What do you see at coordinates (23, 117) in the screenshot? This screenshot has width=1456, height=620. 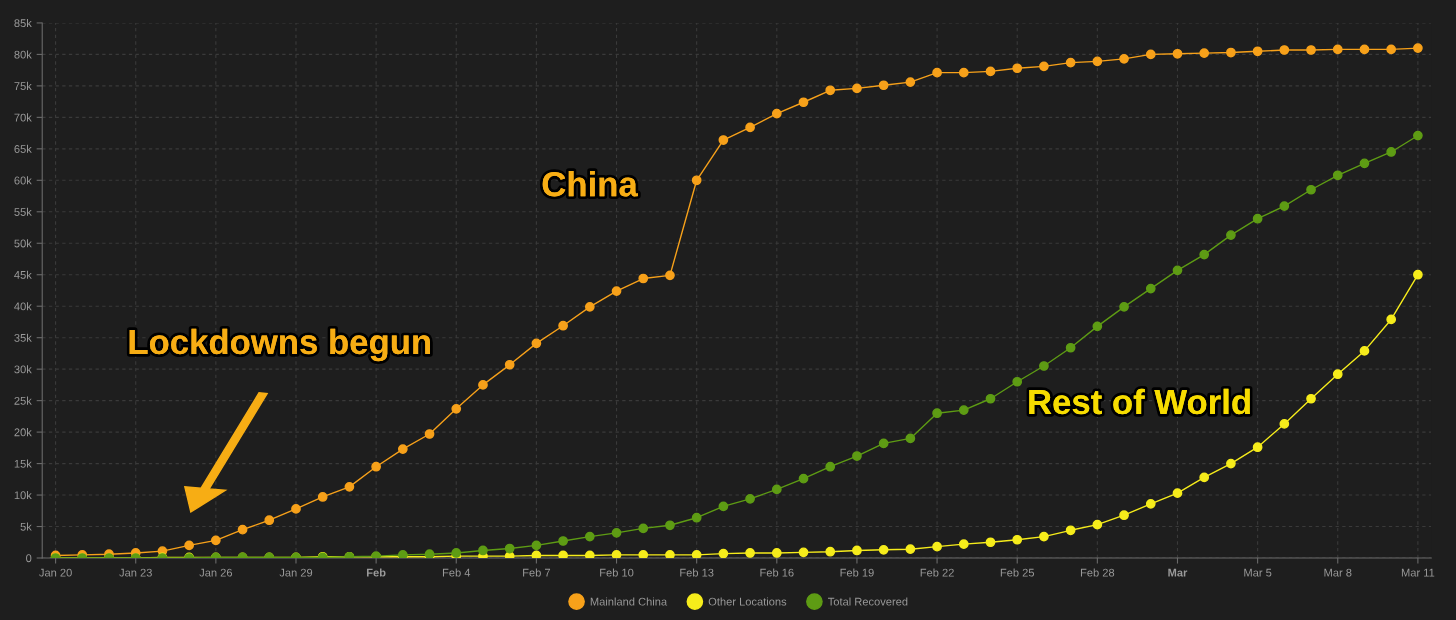 I see `y-tick-label: 70k` at bounding box center [23, 117].